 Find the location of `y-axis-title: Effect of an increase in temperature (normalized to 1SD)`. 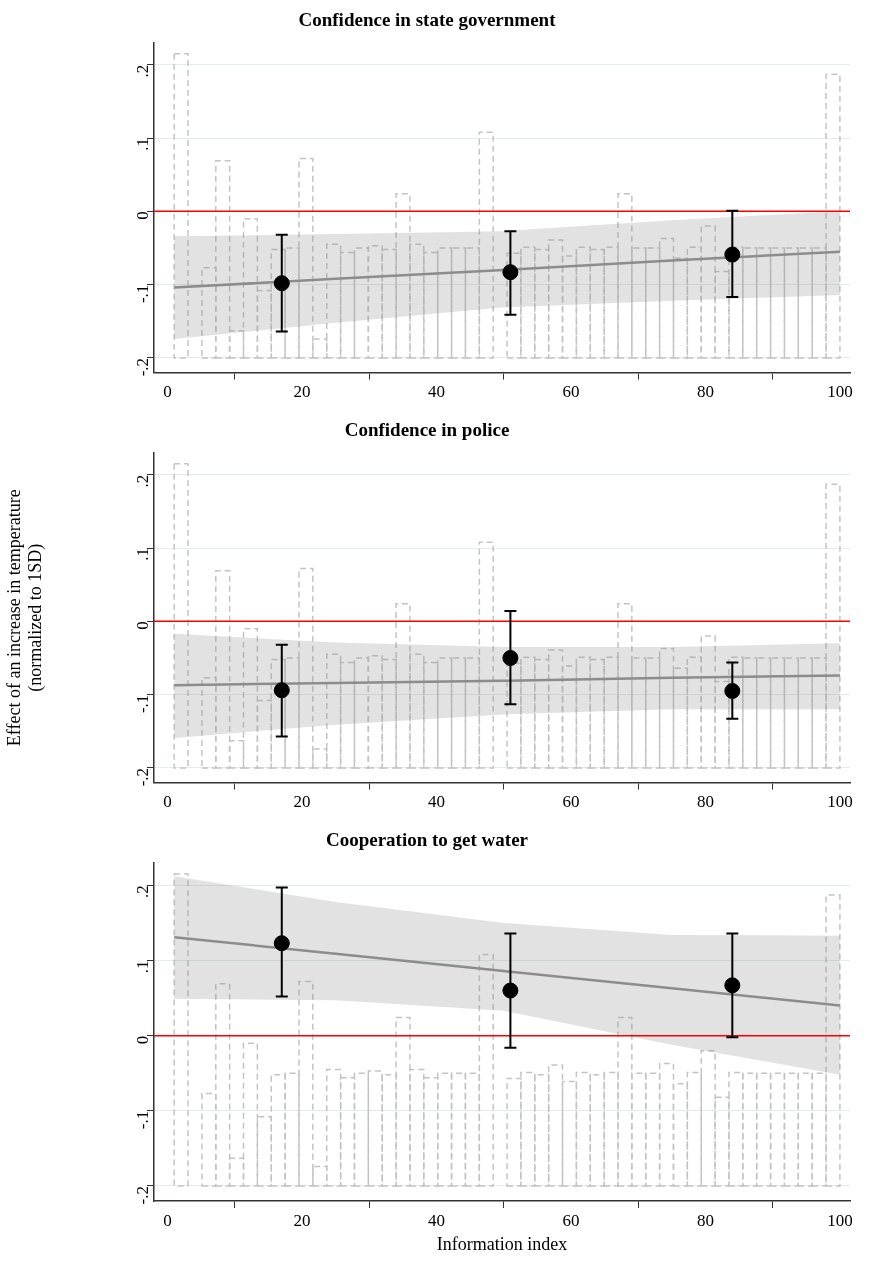

y-axis-title: Effect of an increase in temperature (normalized to 1SD) is located at coordinates (25, 618).